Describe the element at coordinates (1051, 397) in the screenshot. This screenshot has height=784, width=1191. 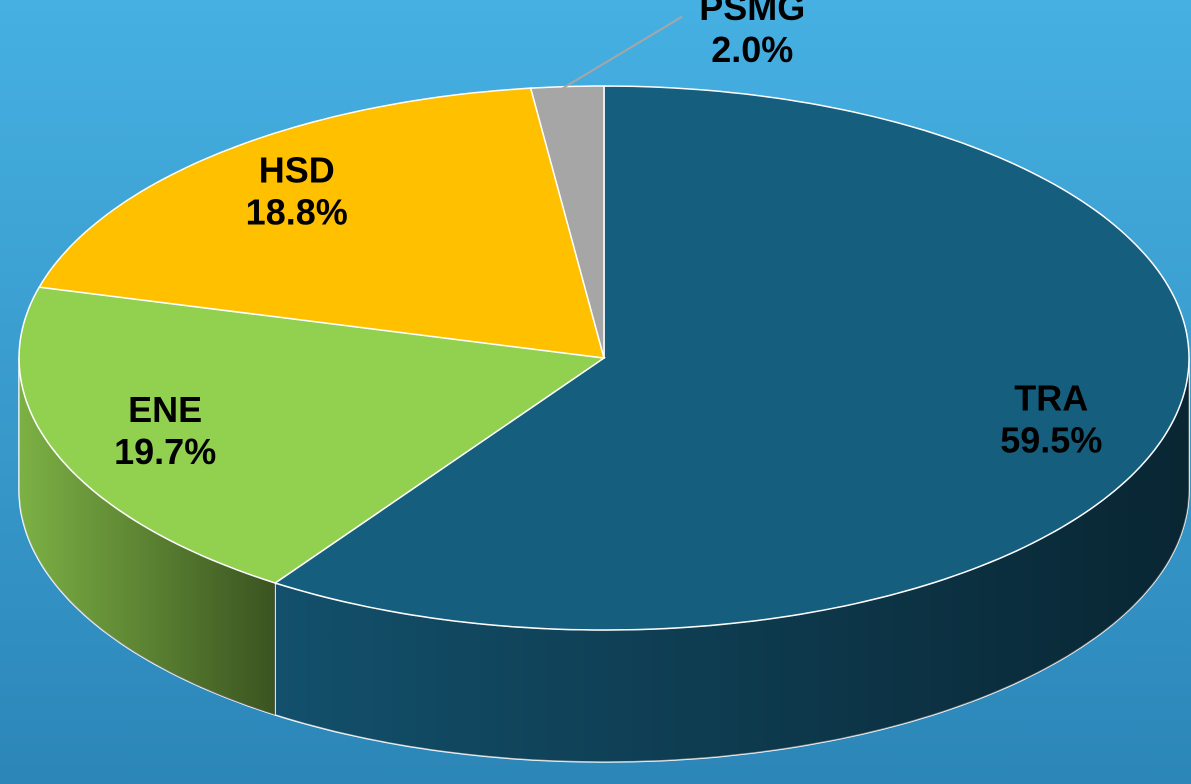
I see `data-label-name: TRA` at that location.